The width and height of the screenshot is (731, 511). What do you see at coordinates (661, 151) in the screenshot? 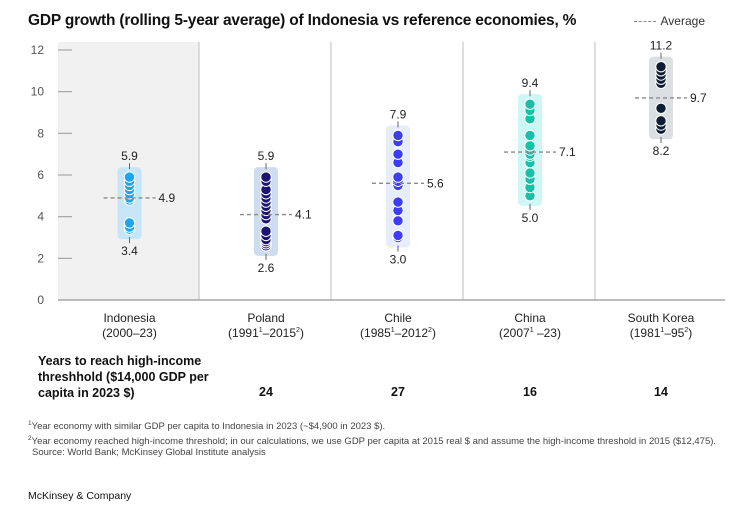
I see `min-label: 8.2` at bounding box center [661, 151].